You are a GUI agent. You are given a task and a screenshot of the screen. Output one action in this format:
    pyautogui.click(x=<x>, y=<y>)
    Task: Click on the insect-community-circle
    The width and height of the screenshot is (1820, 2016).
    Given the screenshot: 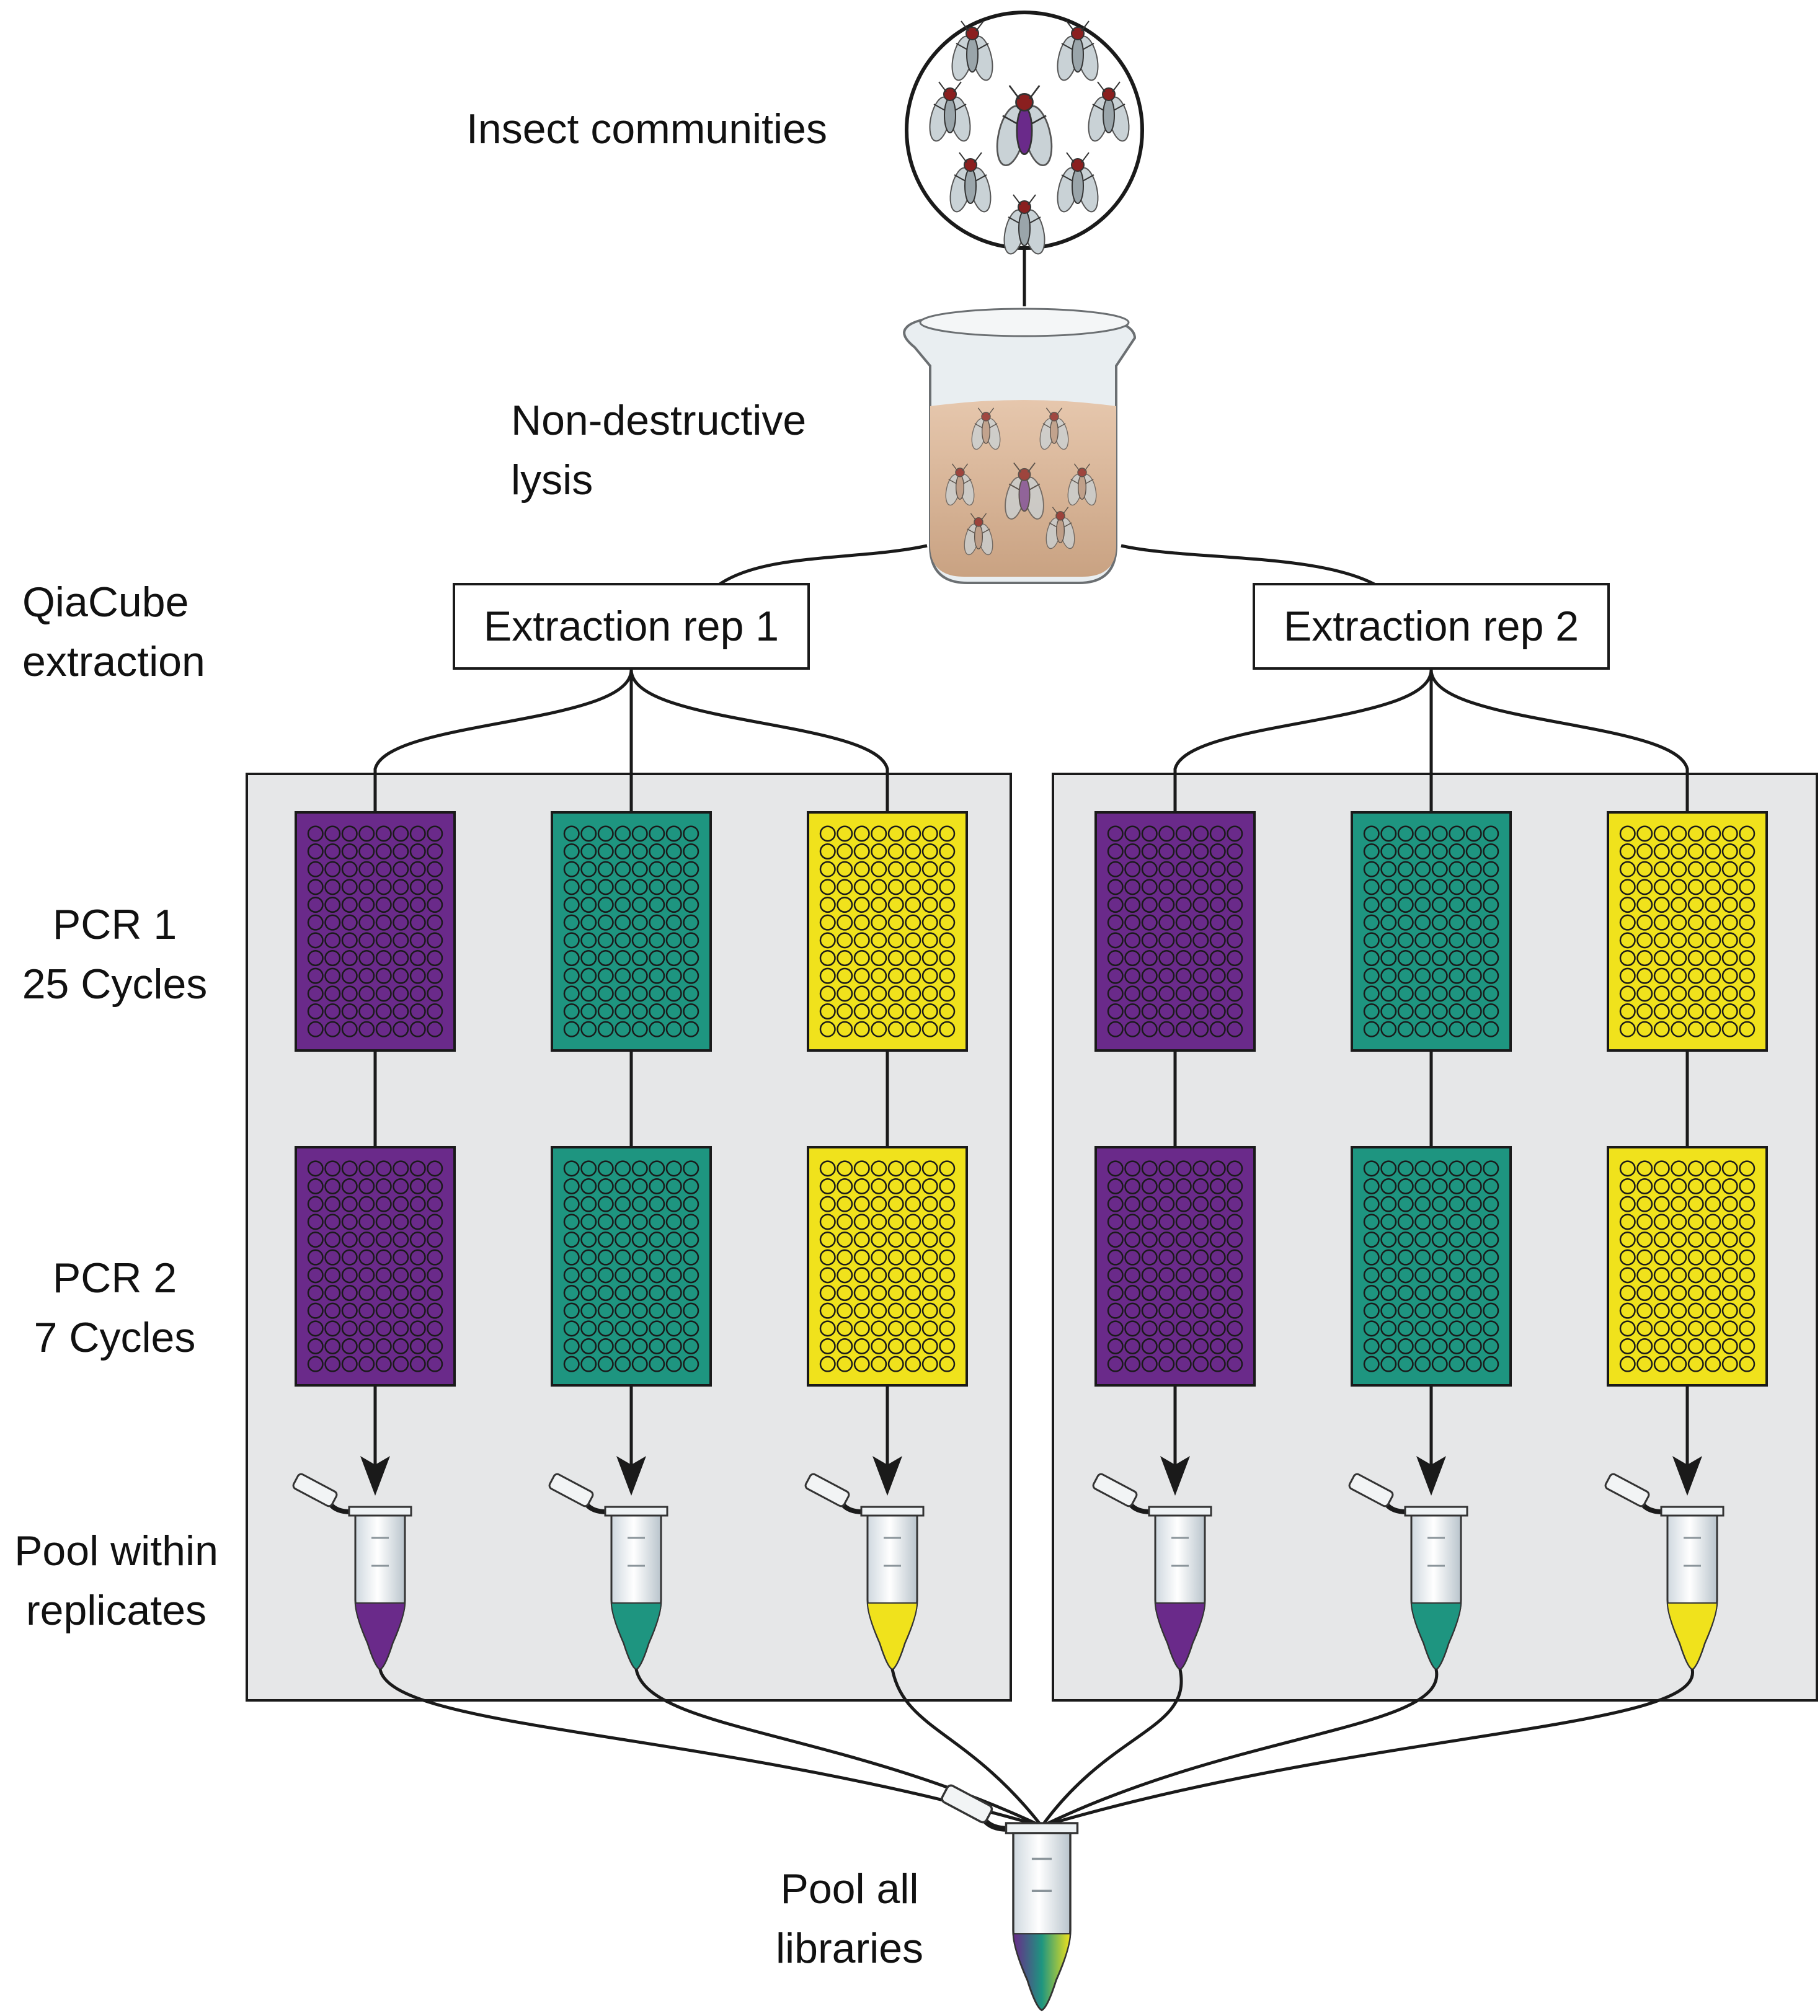 What is the action you would take?
    pyautogui.click(x=1025, y=133)
    